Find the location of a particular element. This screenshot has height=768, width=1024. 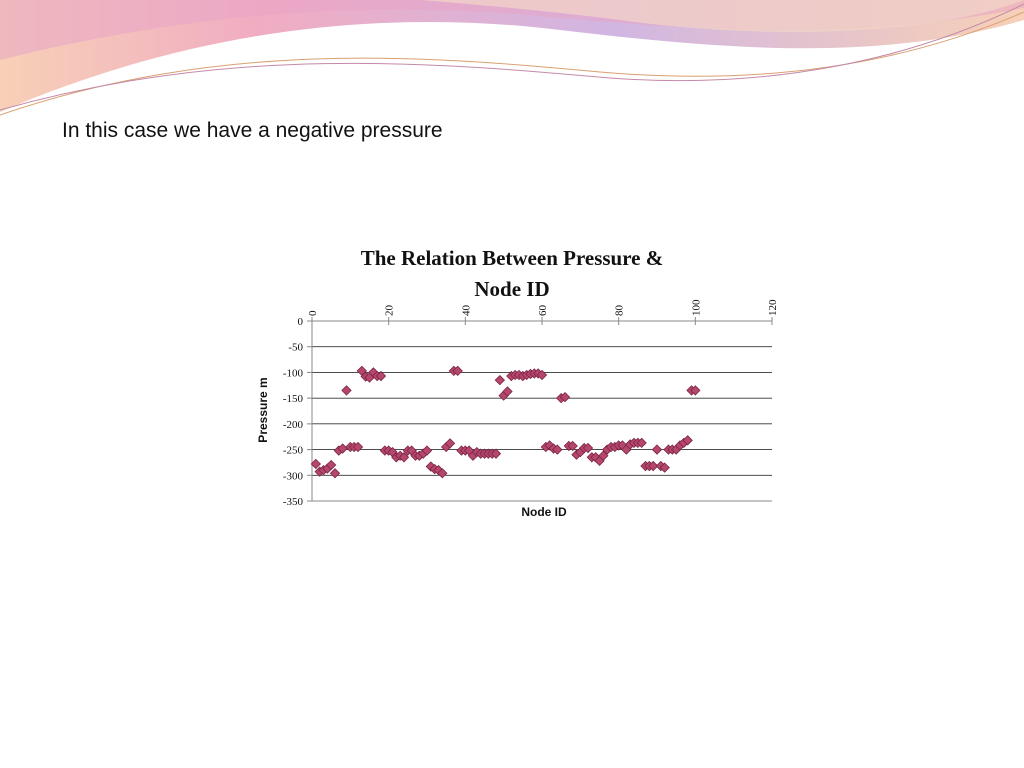

x-axis-ticks: 0 20 40 60 80 100 120 is located at coordinates (543, 307).